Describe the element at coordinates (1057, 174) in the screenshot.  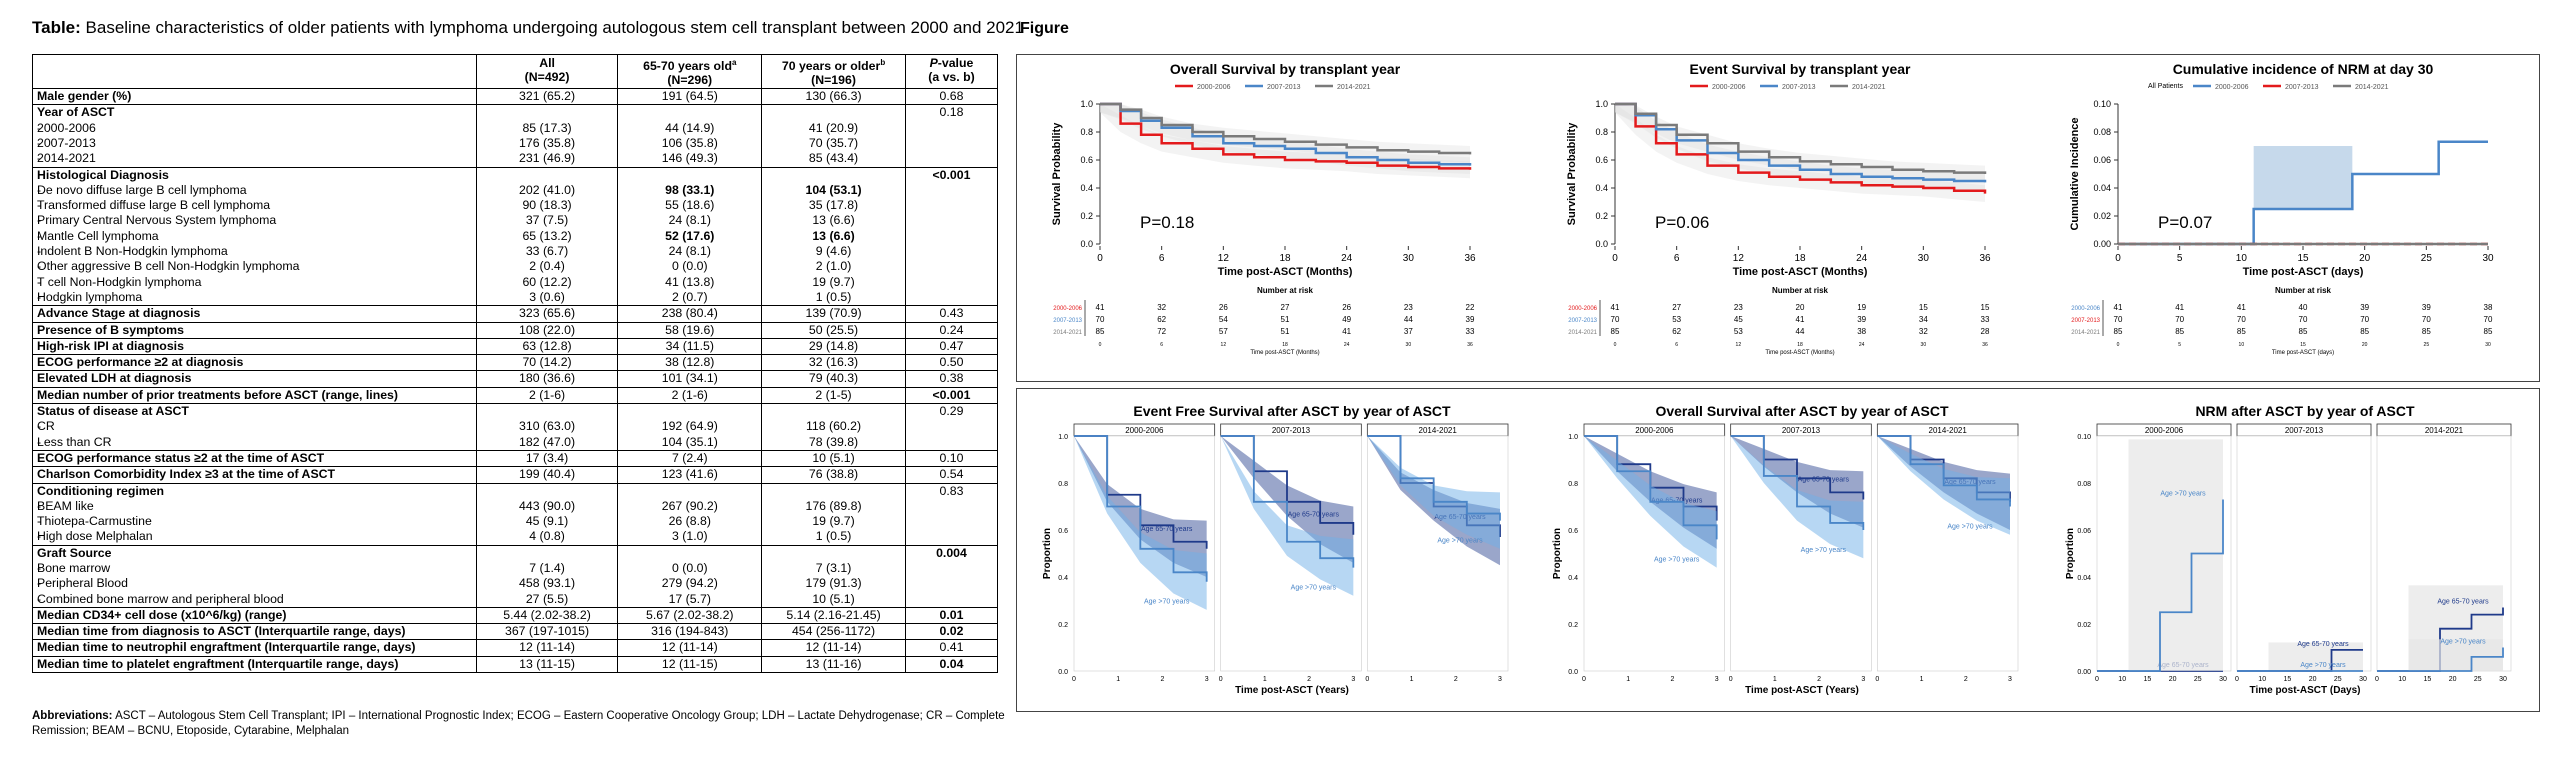
I see `y-axis-label: Survival Probability` at that location.